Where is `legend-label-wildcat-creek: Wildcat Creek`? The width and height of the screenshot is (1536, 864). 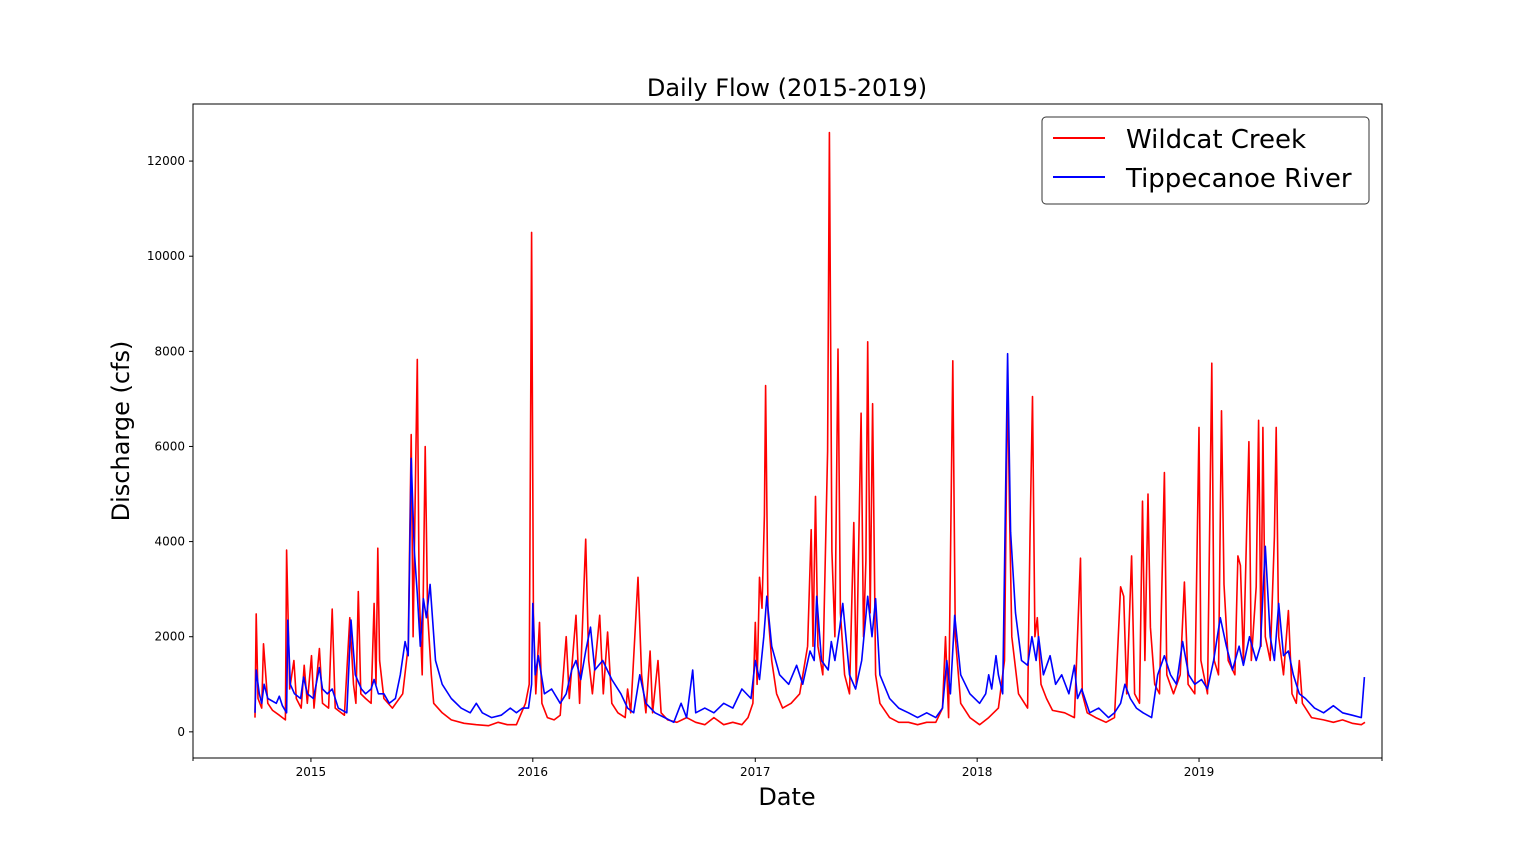 legend-label-wildcat-creek: Wildcat Creek is located at coordinates (1216, 140).